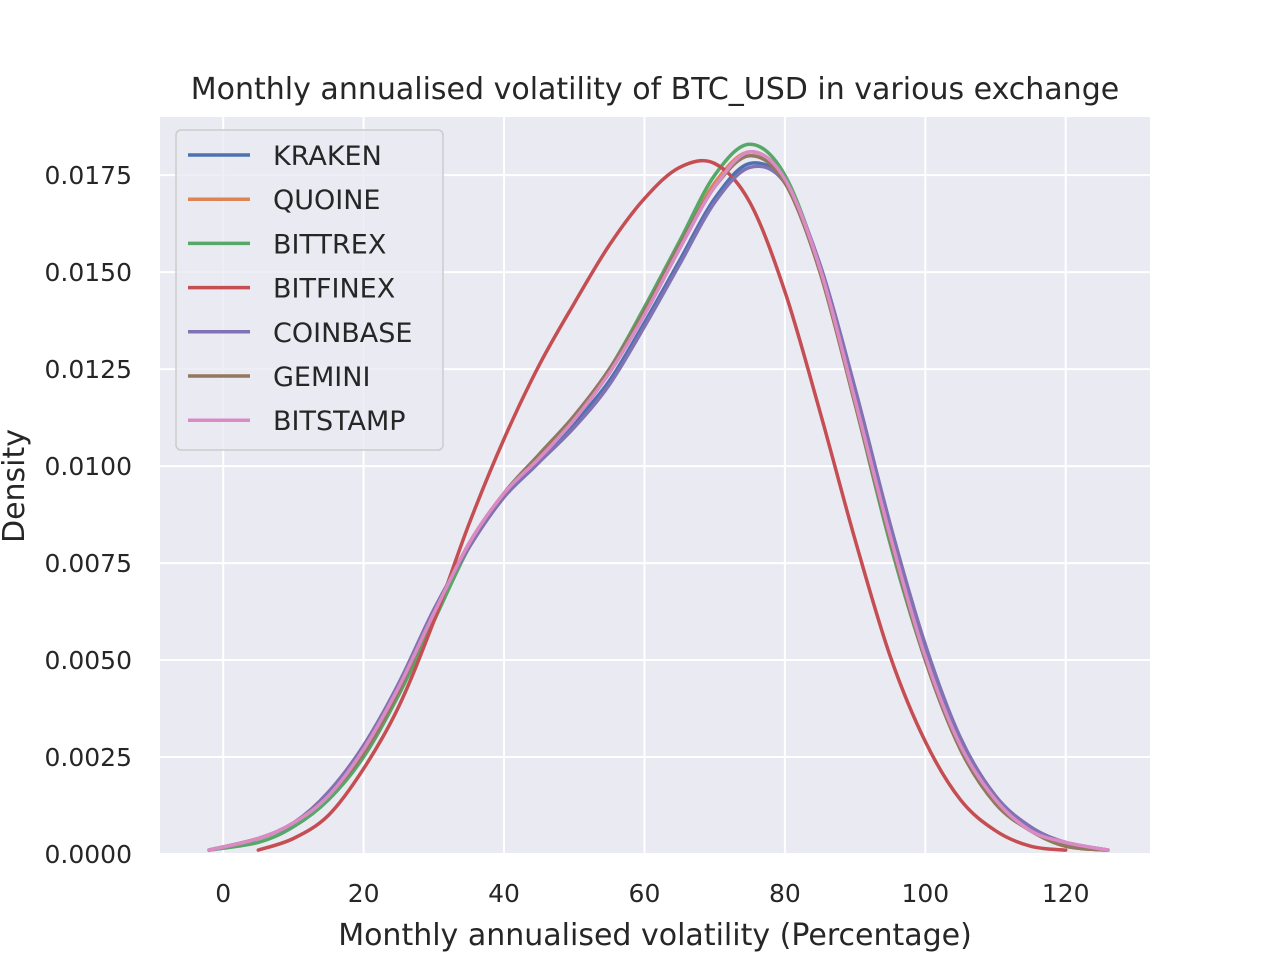 This screenshot has height=960, width=1280. I want to click on legend-label: QUOINE, so click(327, 200).